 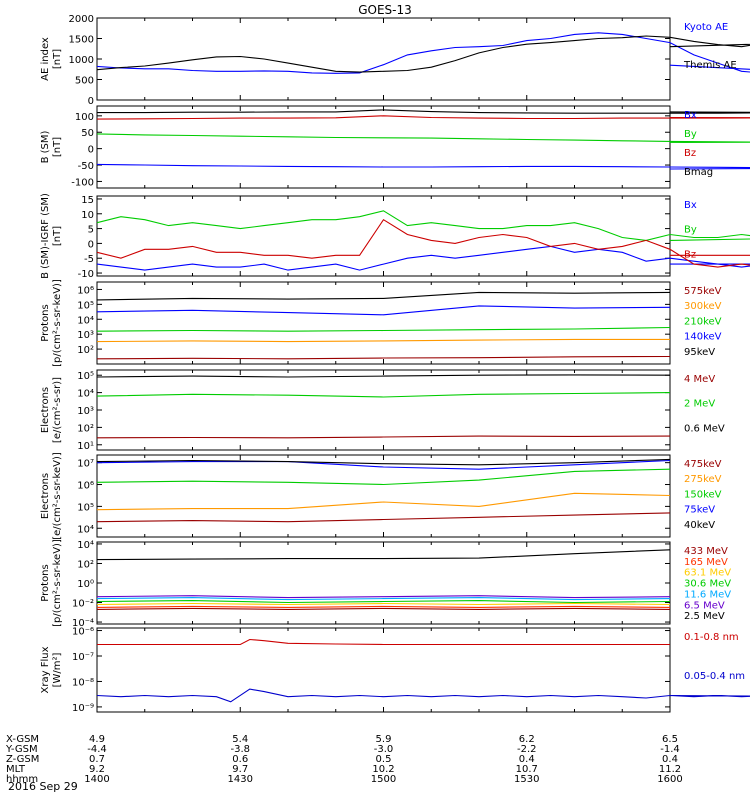 What do you see at coordinates (706, 562) in the screenshot?
I see `legend-entry: 165 MeV` at bounding box center [706, 562].